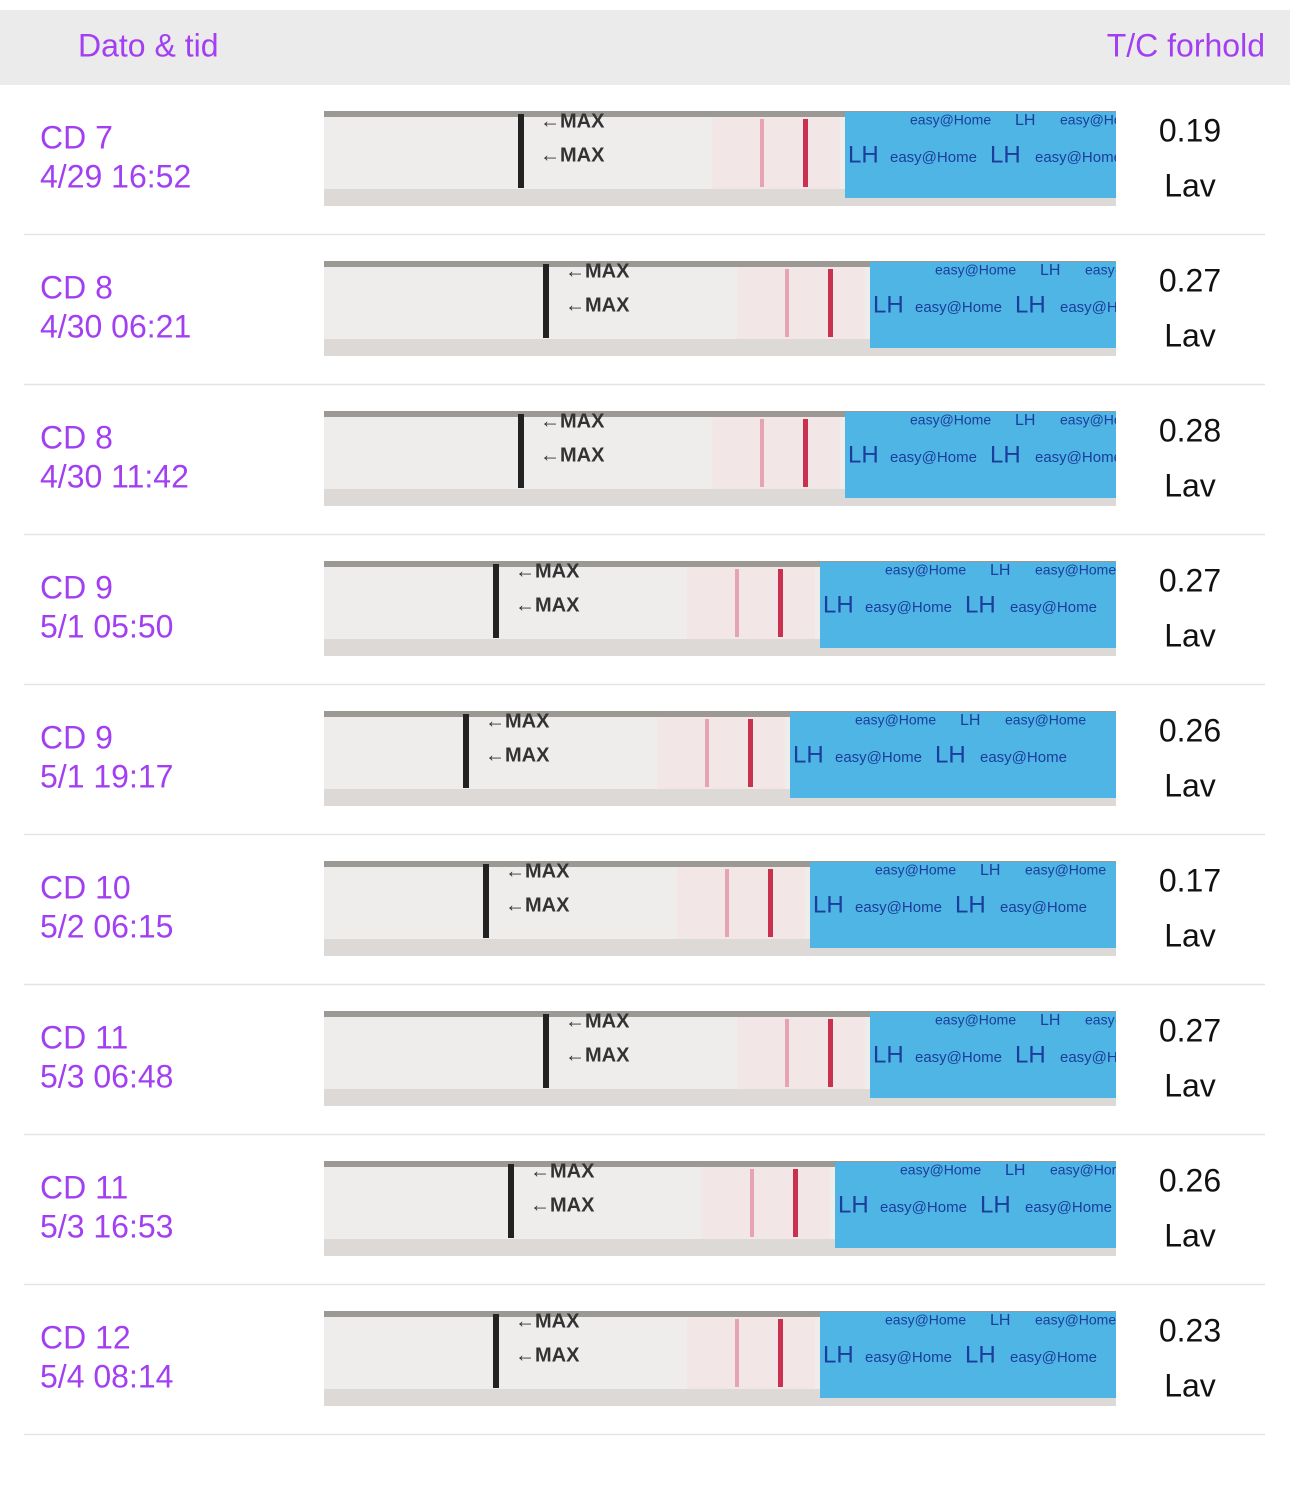  I want to click on date-time: 4/30 06:21, so click(115, 326).